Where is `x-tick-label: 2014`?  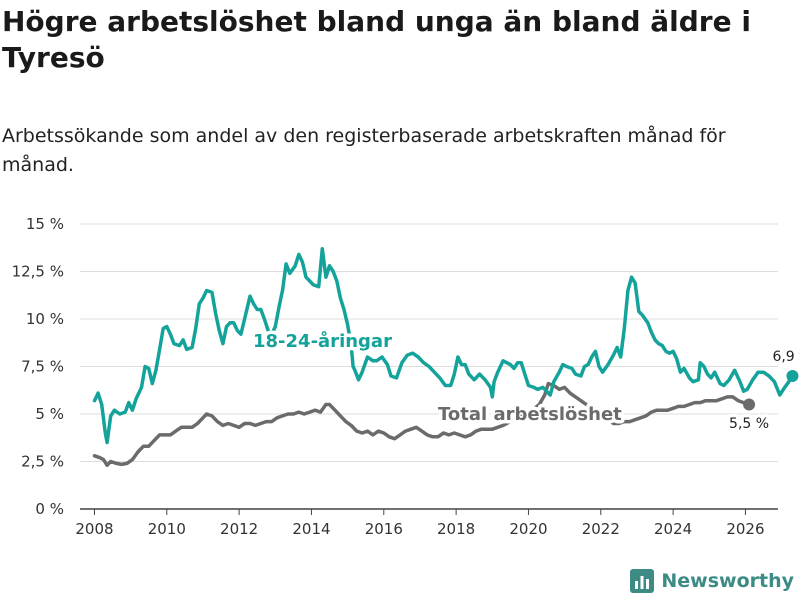 x-tick-label: 2014 is located at coordinates (311, 529).